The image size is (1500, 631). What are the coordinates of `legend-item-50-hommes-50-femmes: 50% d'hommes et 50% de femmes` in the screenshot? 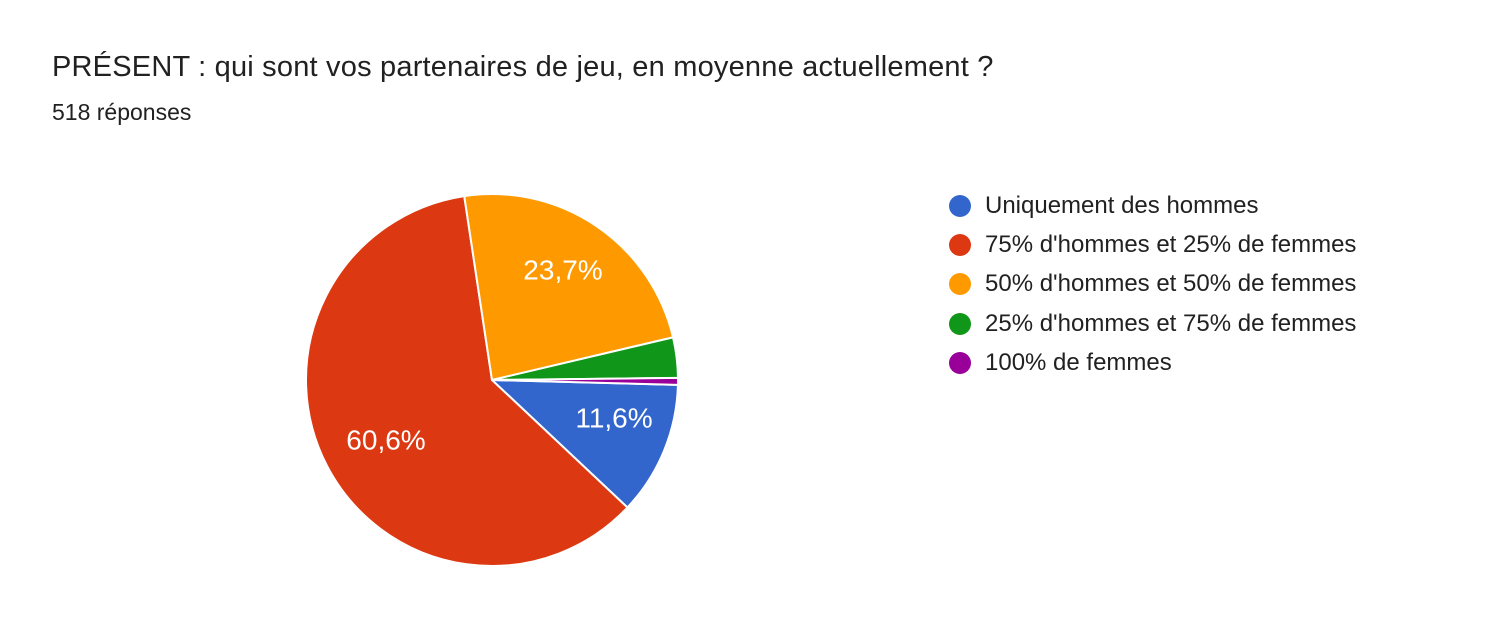 It's located at (1152, 284).